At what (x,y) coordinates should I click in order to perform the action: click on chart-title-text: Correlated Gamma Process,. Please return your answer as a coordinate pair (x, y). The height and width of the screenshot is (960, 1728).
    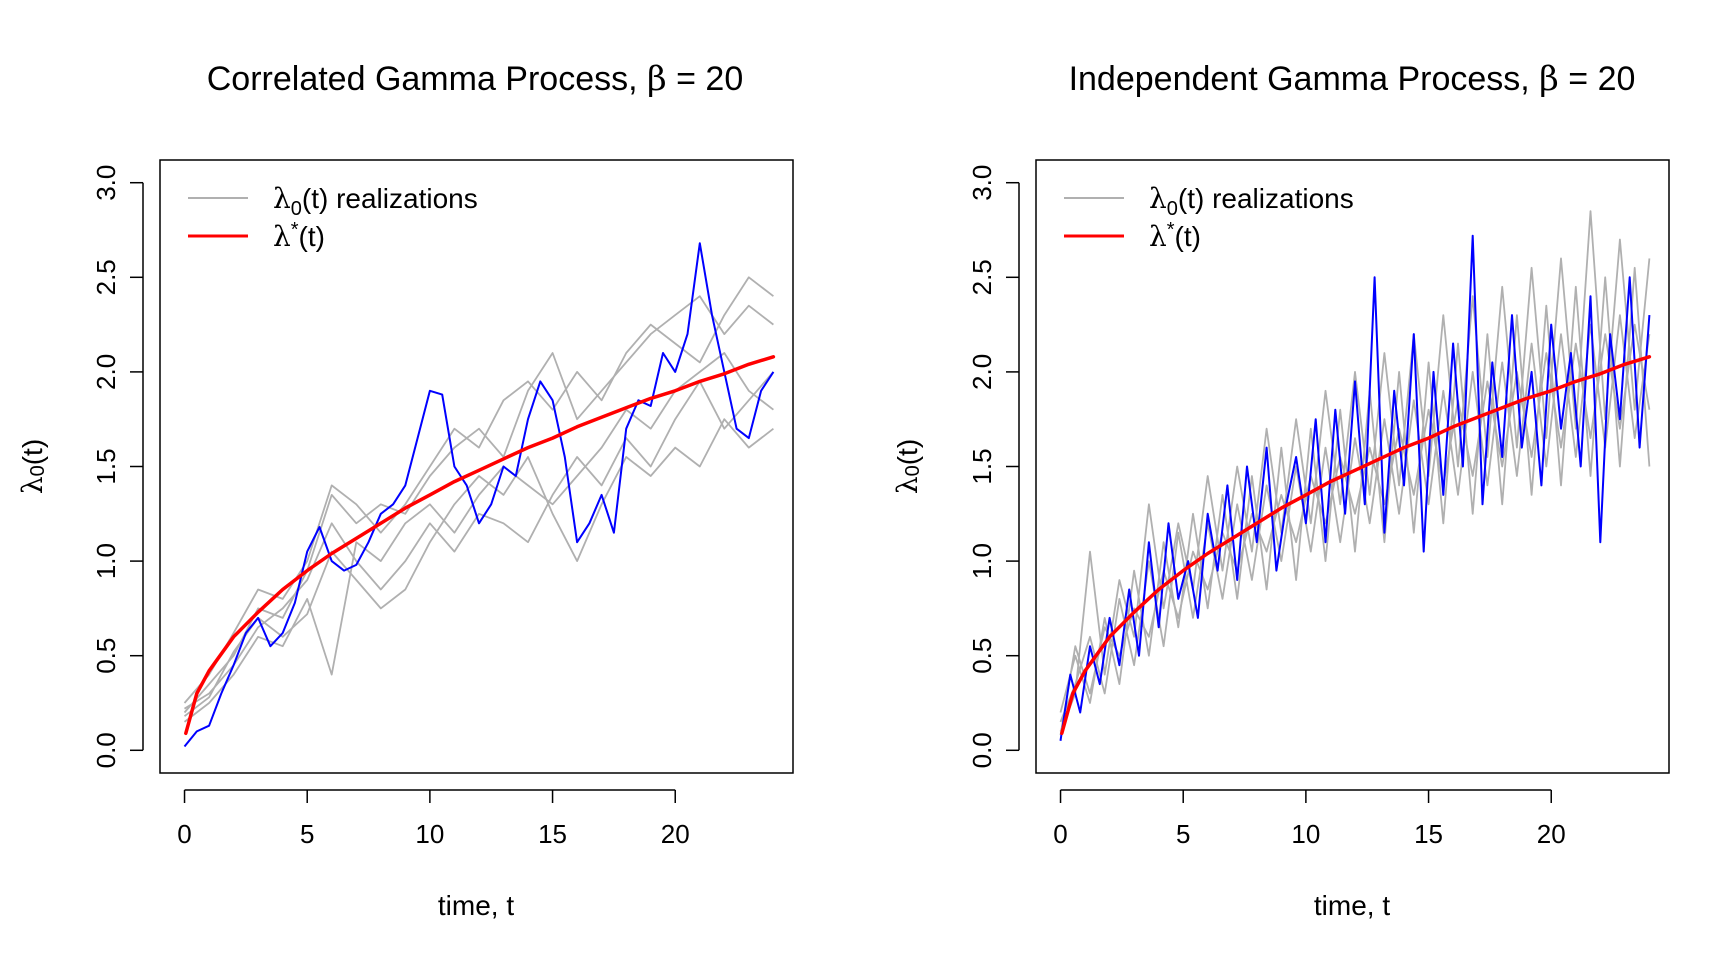
    Looking at the image, I should click on (427, 79).